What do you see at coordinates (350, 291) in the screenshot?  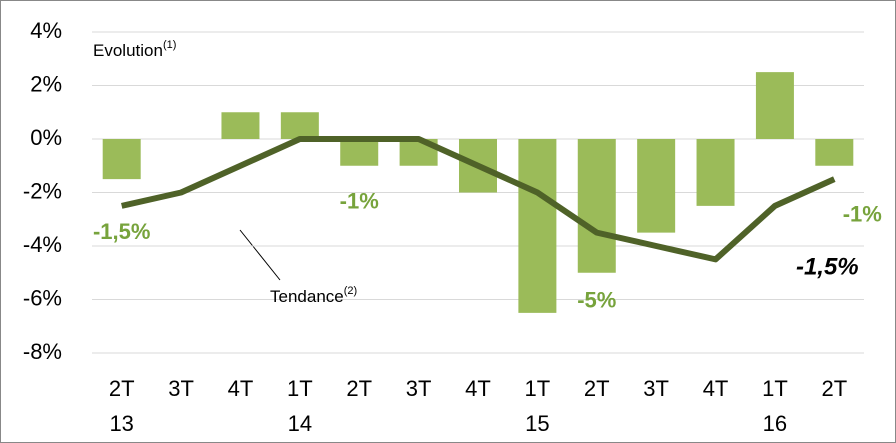 I see `series-note: (2)` at bounding box center [350, 291].